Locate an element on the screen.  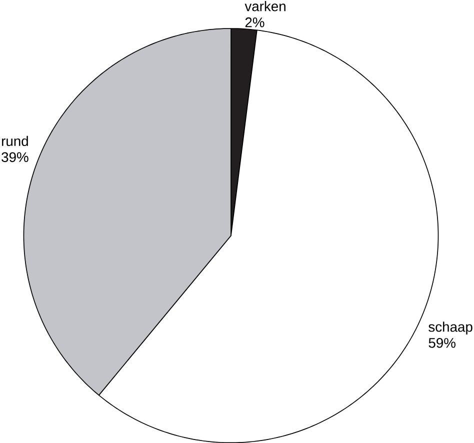
data-label: 59% is located at coordinates (442, 343).